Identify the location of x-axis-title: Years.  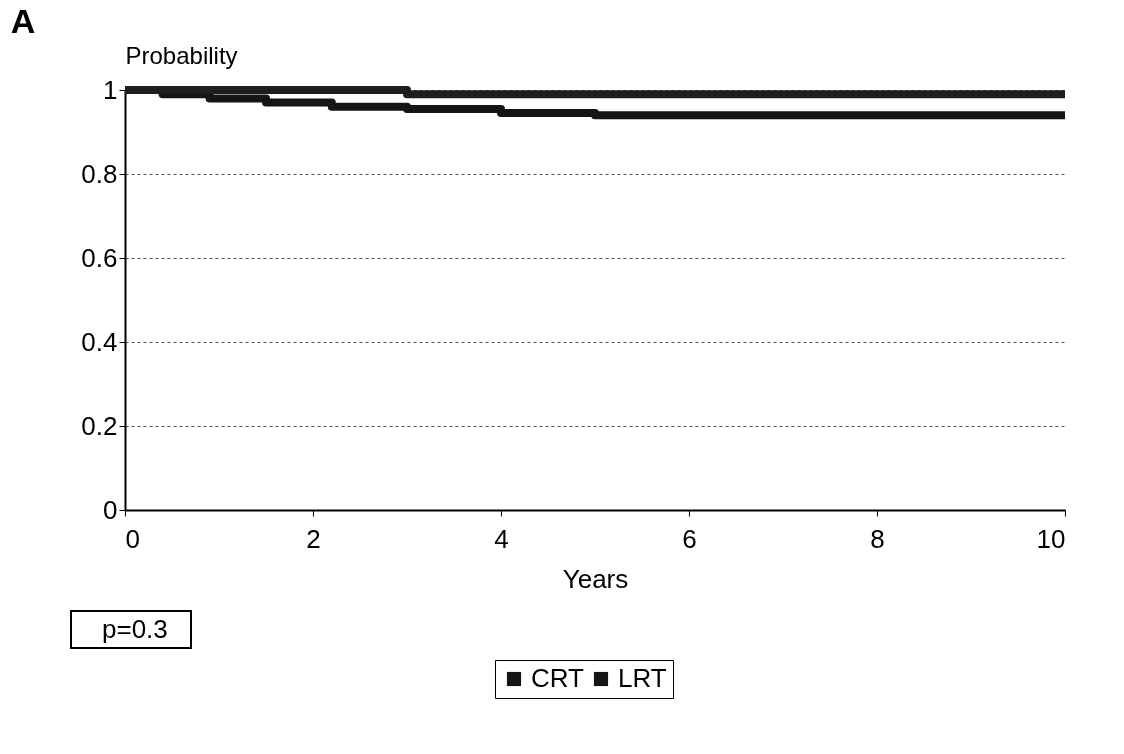
(595, 578).